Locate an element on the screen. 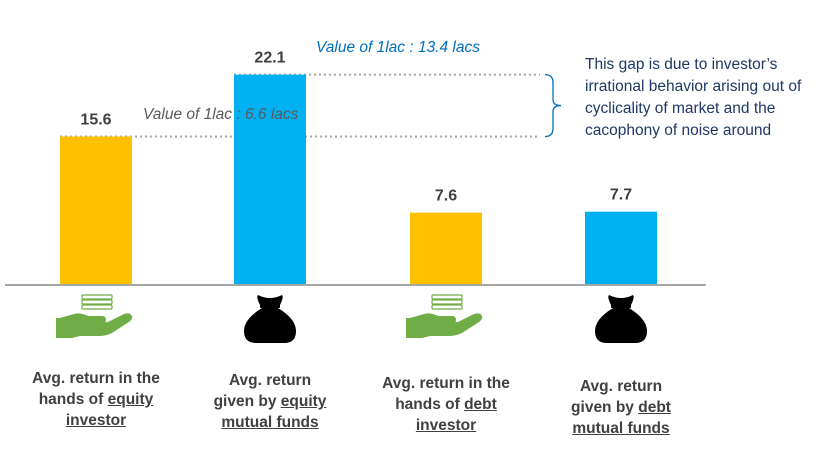 The width and height of the screenshot is (821, 461). gap-bracket is located at coordinates (553, 105).